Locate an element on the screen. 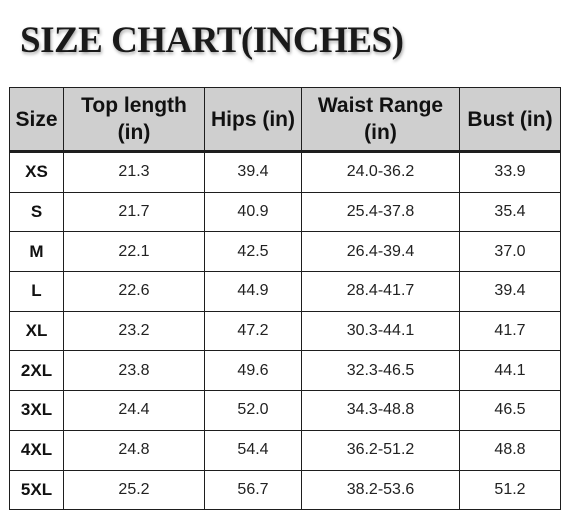 The width and height of the screenshot is (571, 525). size-cell: M is located at coordinates (36, 252).